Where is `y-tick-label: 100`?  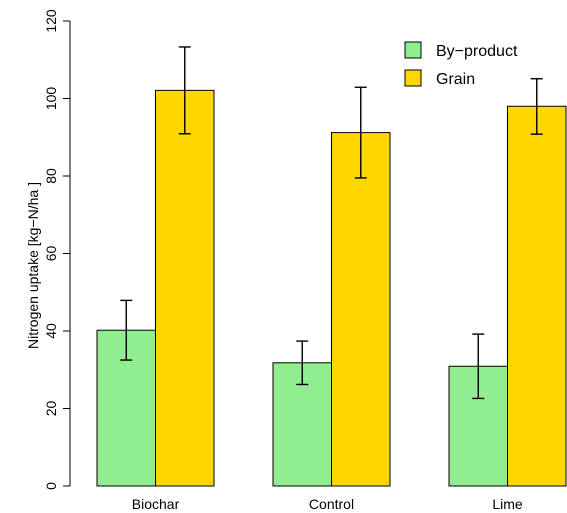 y-tick-label: 100 is located at coordinates (51, 99).